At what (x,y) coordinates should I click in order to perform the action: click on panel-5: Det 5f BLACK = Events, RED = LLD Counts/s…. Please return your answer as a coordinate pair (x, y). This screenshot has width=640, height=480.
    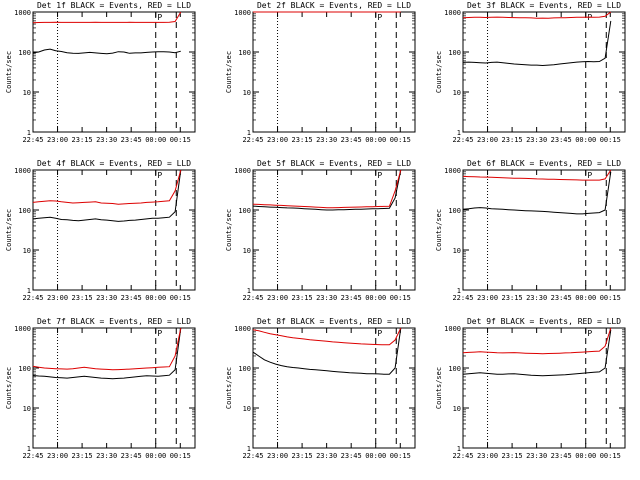
    Looking at the image, I should click on (320, 230).